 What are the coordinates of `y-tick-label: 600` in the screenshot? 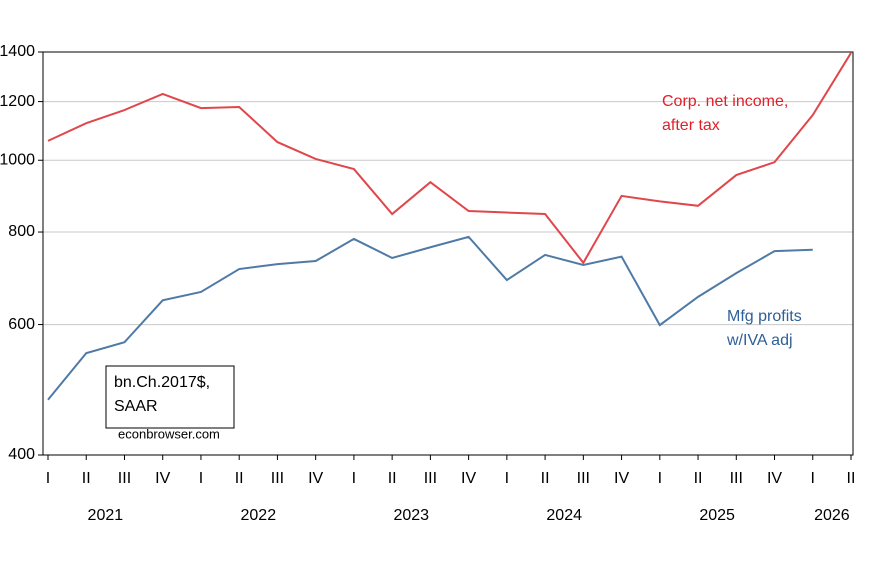 It's located at (21, 324).